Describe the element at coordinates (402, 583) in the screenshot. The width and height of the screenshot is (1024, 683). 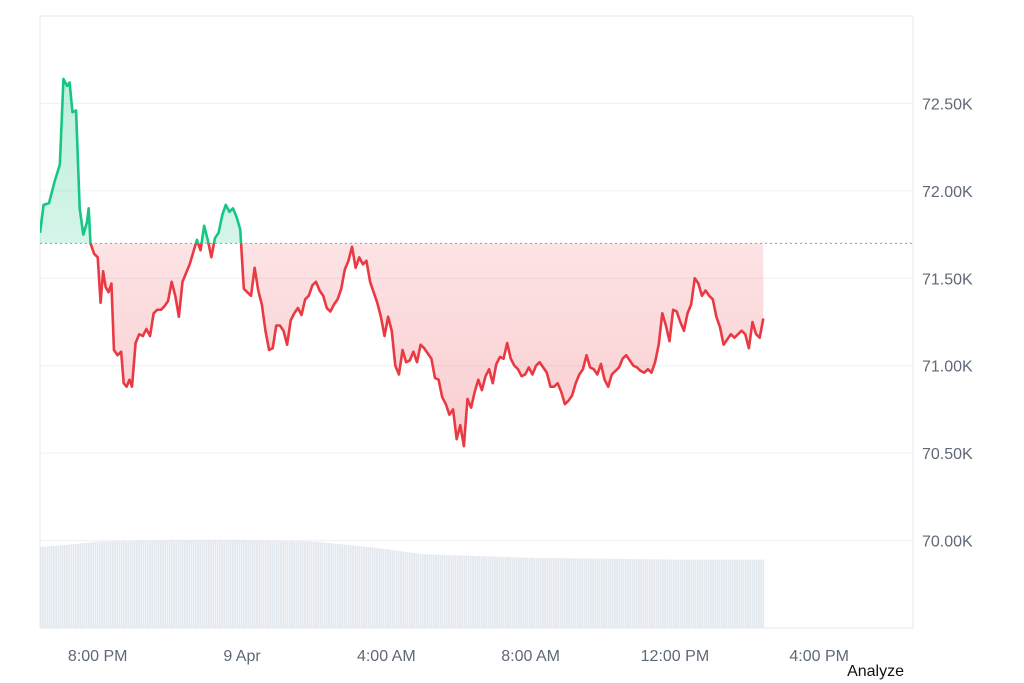
I see `volume-bars` at that location.